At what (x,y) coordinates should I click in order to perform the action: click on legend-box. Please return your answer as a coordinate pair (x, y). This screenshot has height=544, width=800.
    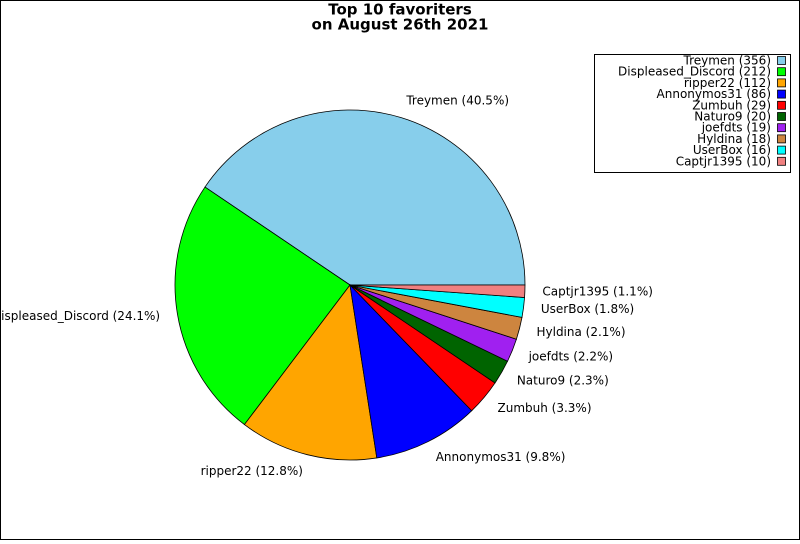
    Looking at the image, I should click on (692, 113).